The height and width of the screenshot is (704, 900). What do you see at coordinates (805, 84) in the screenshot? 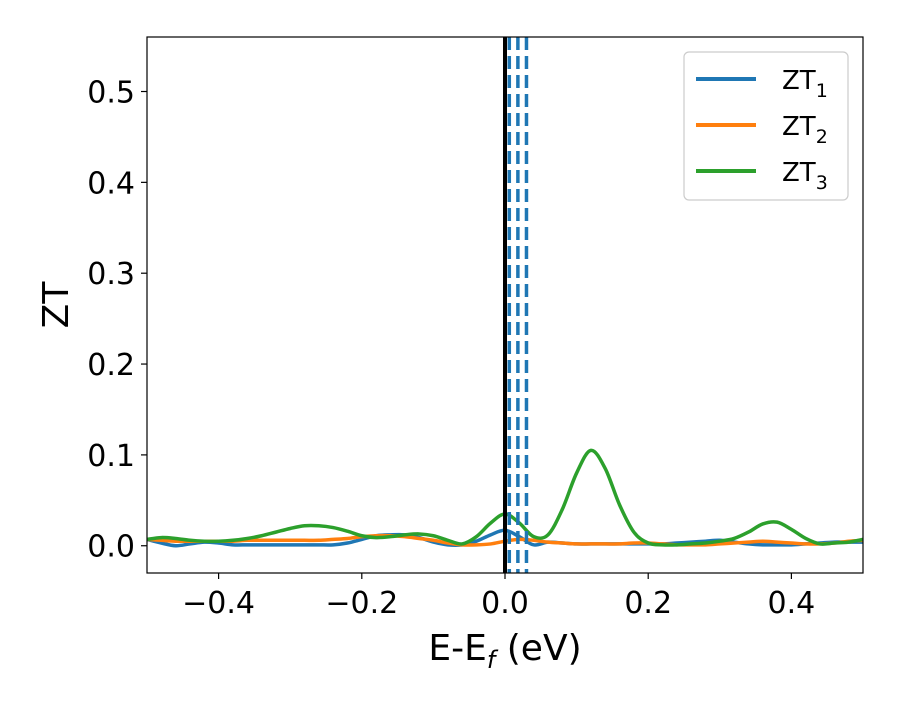
I see `legend-label: ZT1` at bounding box center [805, 84].